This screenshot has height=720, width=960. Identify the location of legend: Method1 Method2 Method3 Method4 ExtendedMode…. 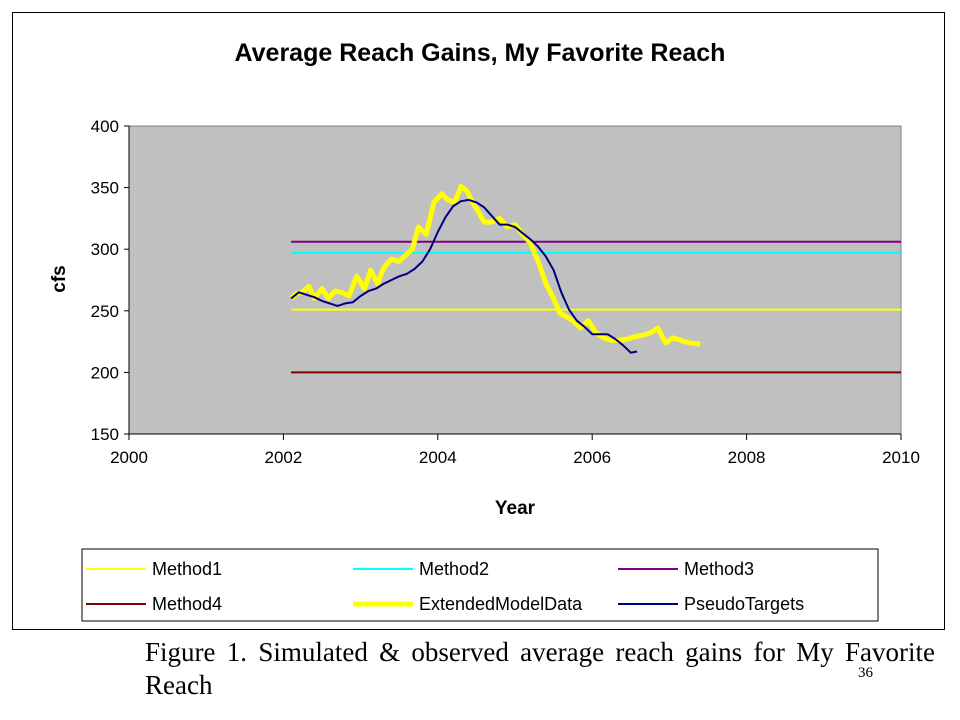
(445, 586).